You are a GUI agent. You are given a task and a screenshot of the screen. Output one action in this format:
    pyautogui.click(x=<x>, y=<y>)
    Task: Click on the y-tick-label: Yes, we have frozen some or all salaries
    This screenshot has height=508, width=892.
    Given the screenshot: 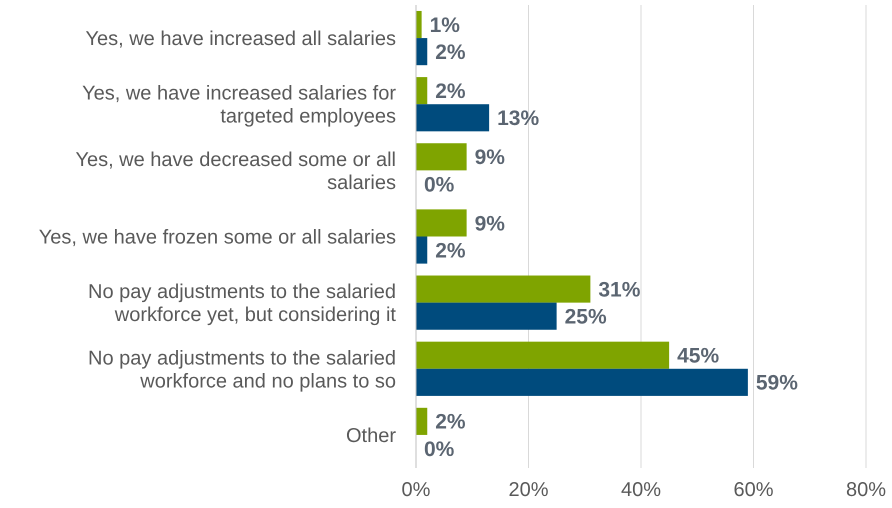 What is the action you would take?
    pyautogui.click(x=217, y=237)
    